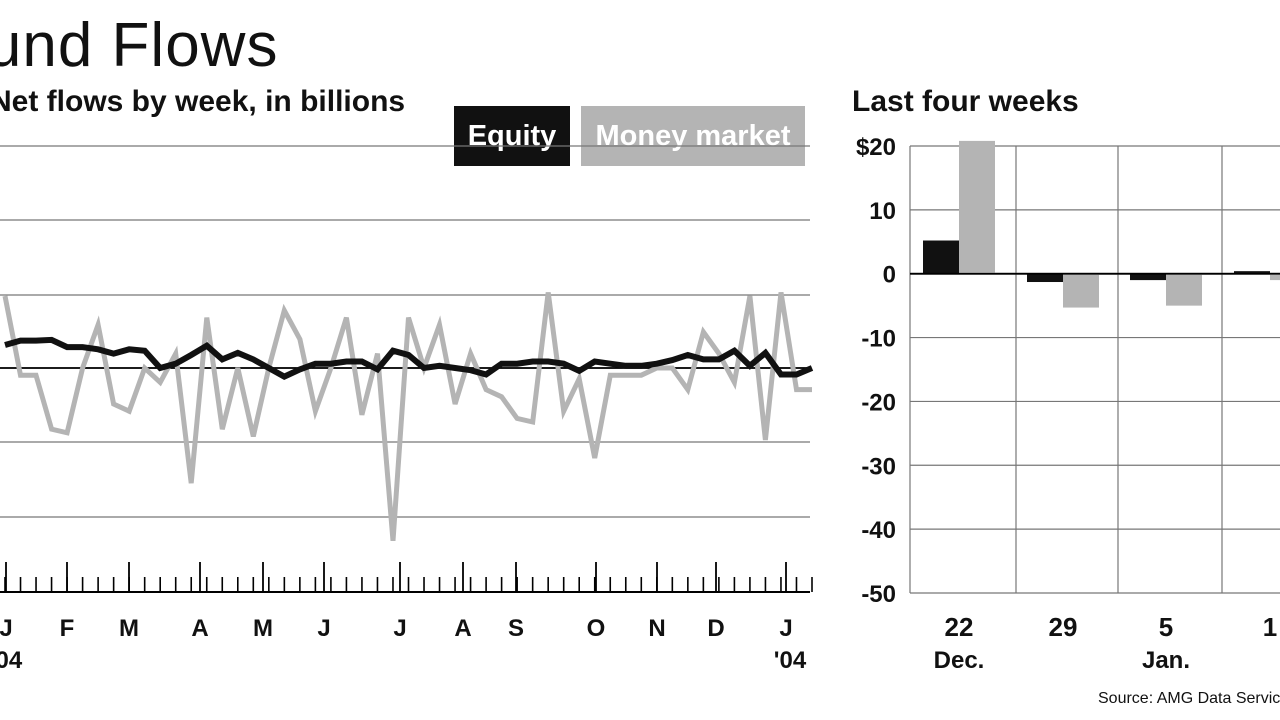 The width and height of the screenshot is (1280, 720). What do you see at coordinates (878, 339) in the screenshot?
I see `y-tick-label: -10` at bounding box center [878, 339].